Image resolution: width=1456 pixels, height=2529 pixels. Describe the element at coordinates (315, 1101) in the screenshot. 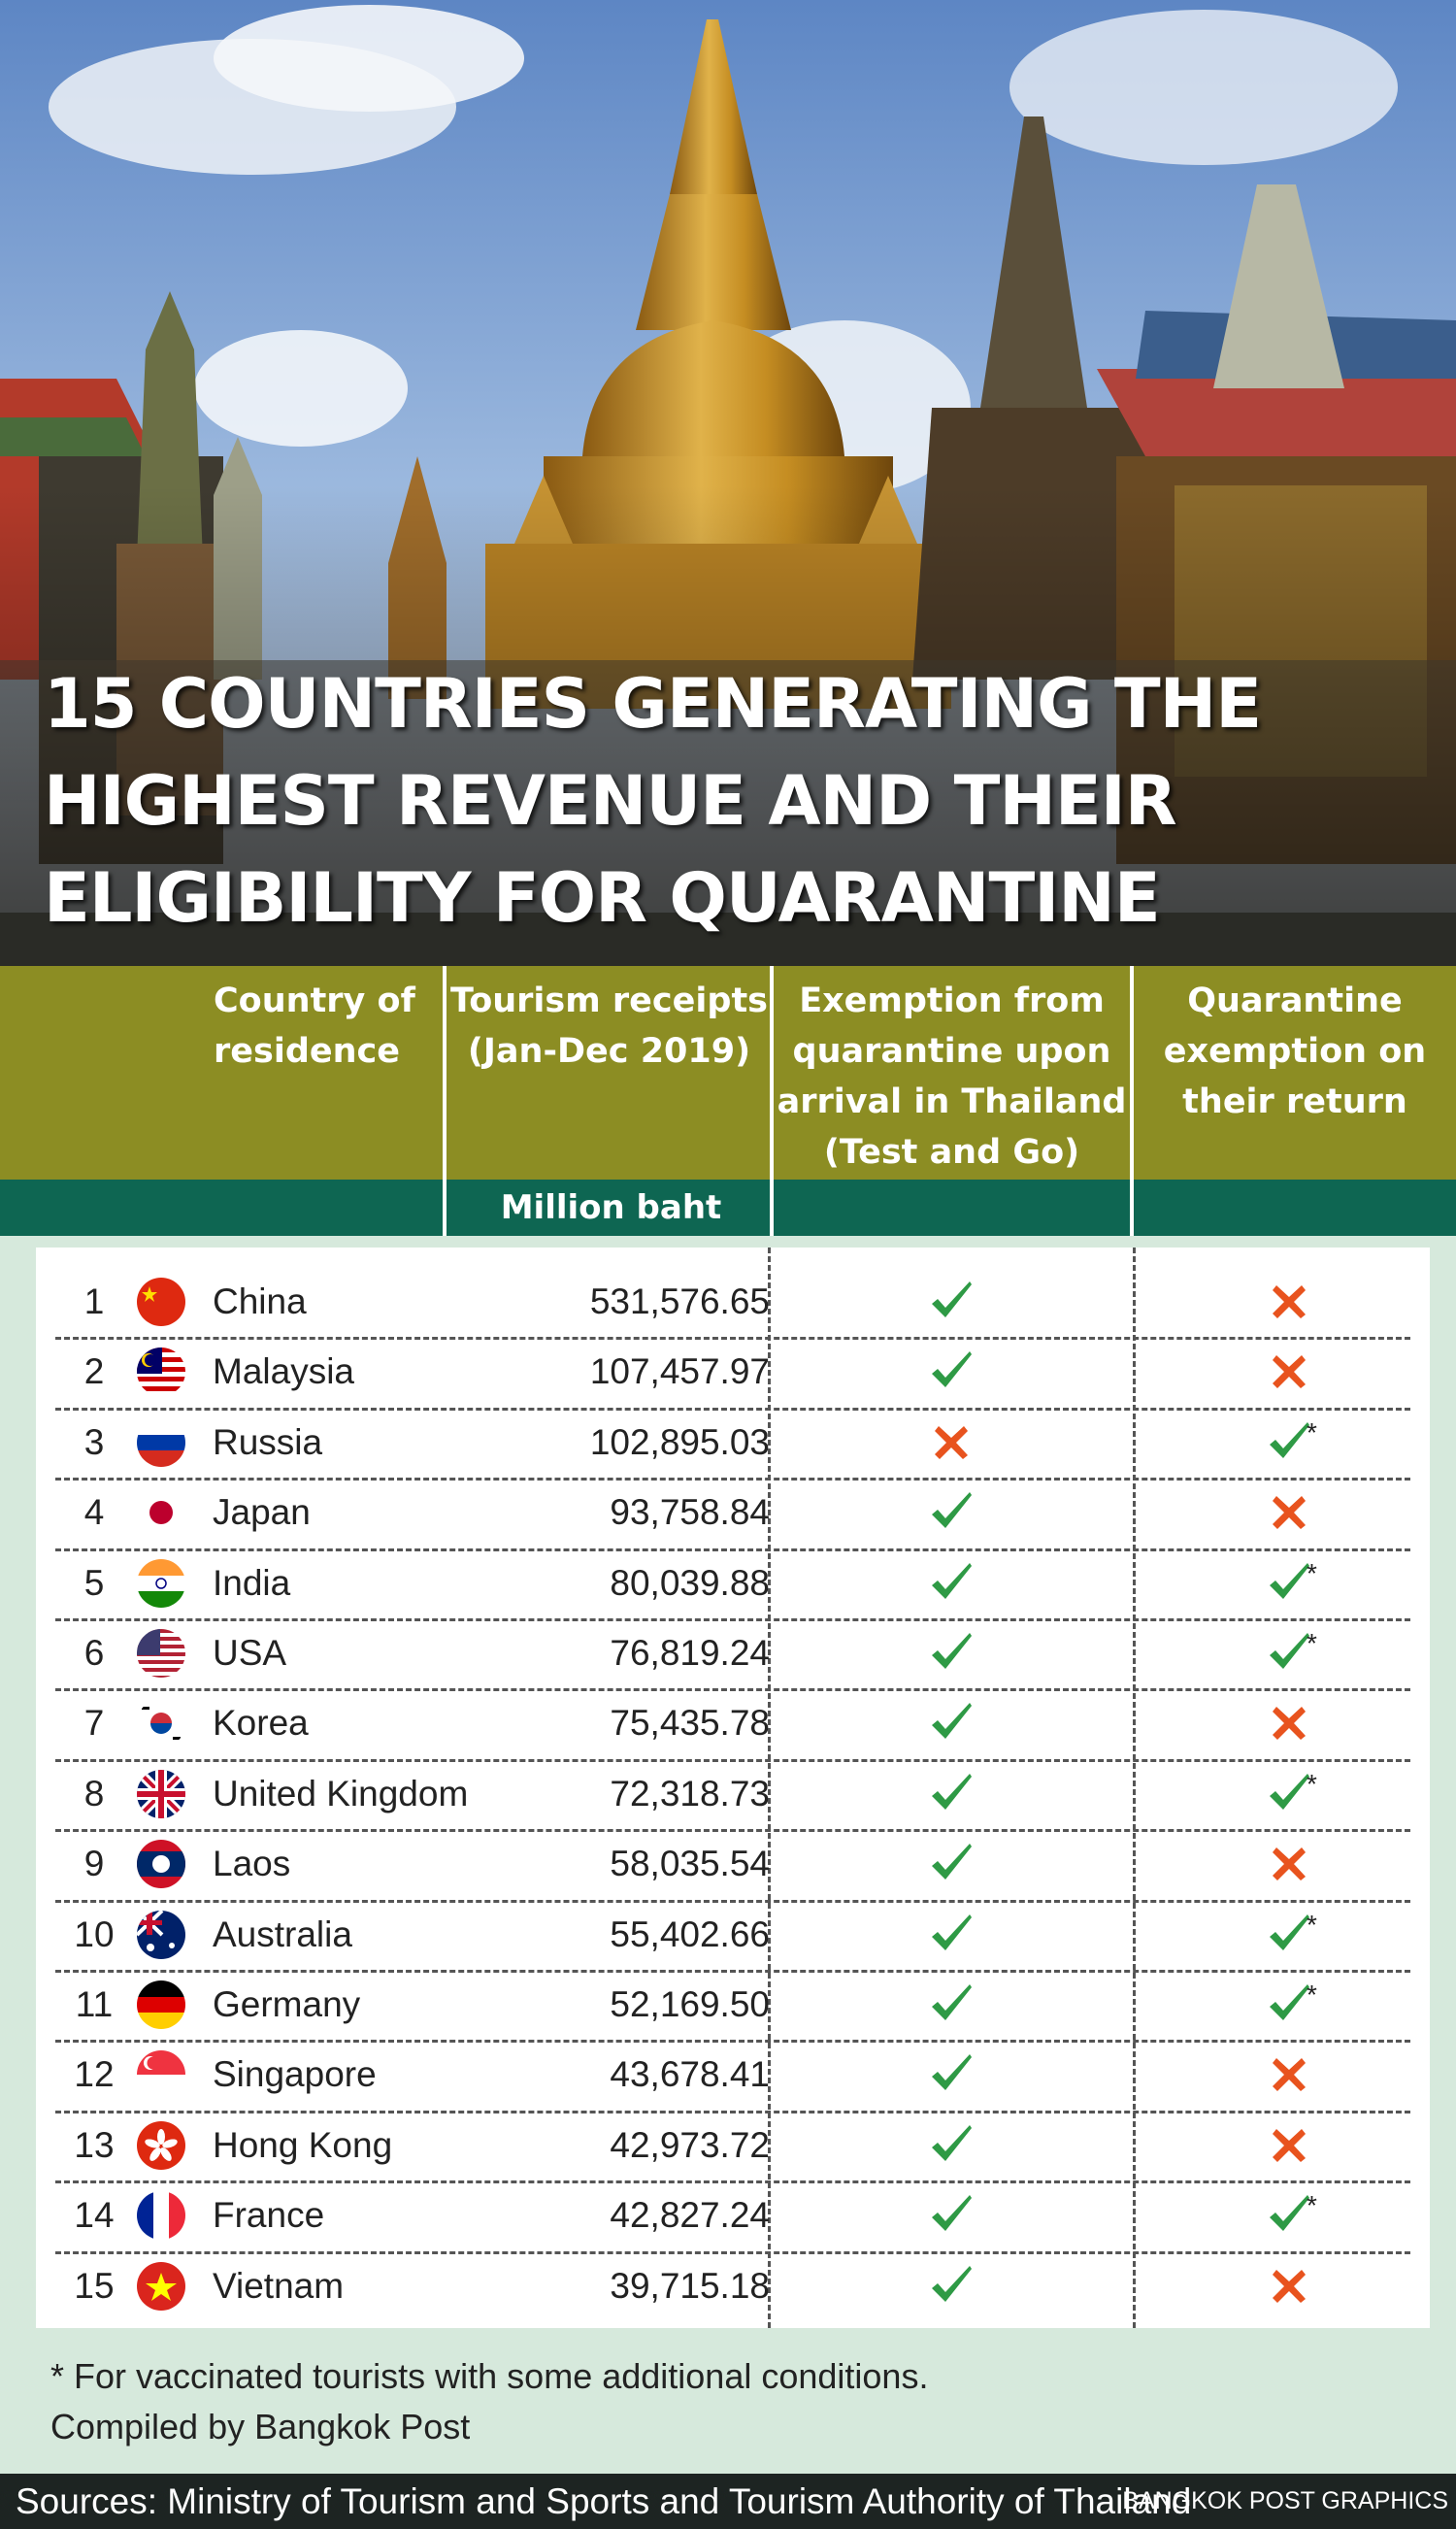

I see `column-country: Country of residence` at that location.